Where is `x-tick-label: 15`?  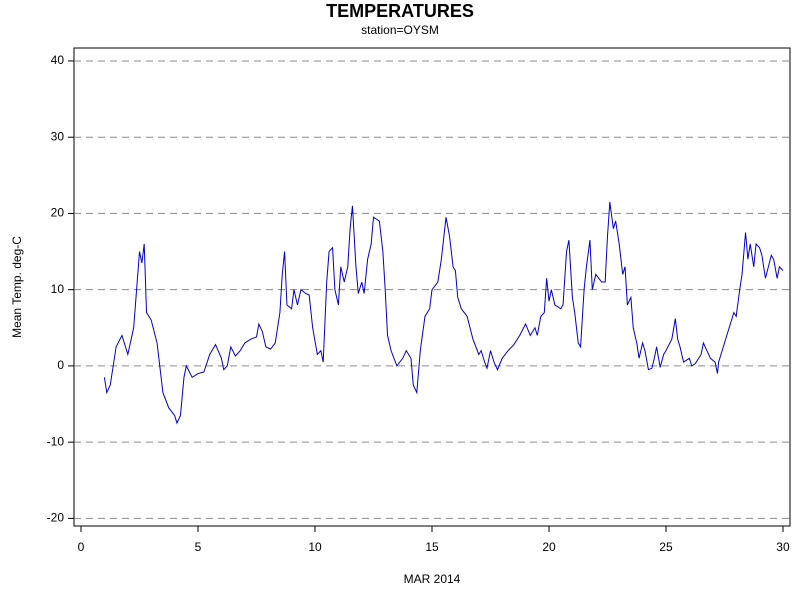
x-tick-label: 15 is located at coordinates (432, 547).